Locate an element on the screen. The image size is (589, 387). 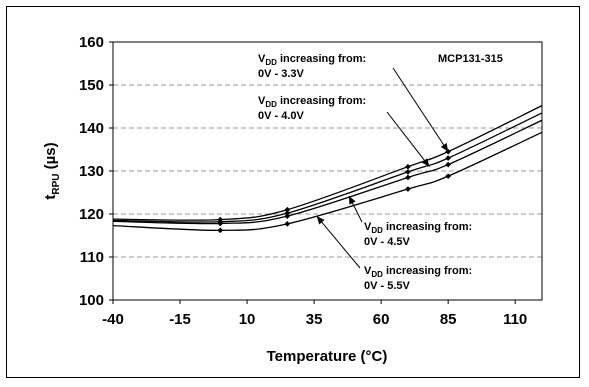
annotation-series-3-line1: VDD increasing from: is located at coordinates (418, 228).